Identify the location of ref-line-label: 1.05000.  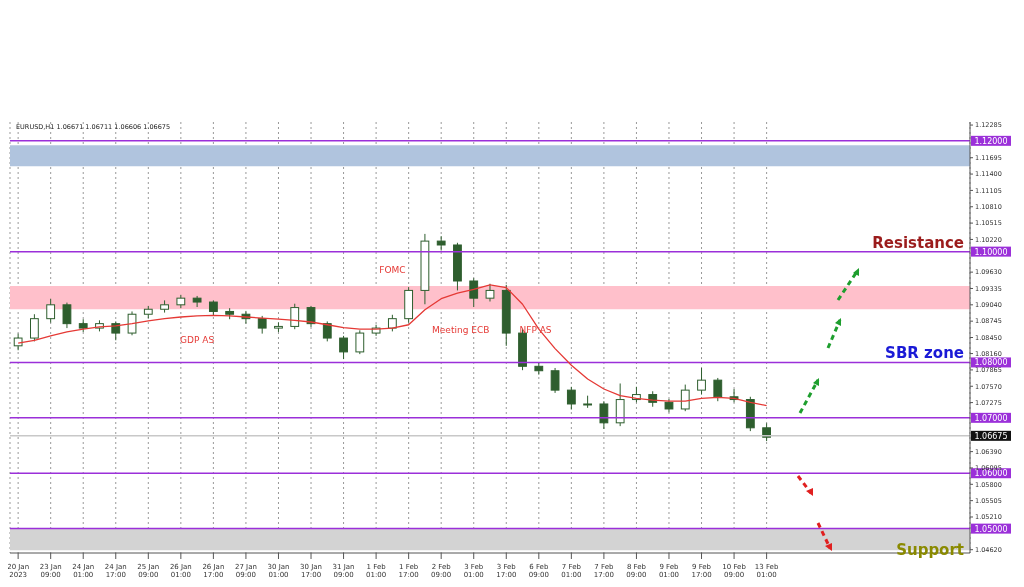
(991, 529).